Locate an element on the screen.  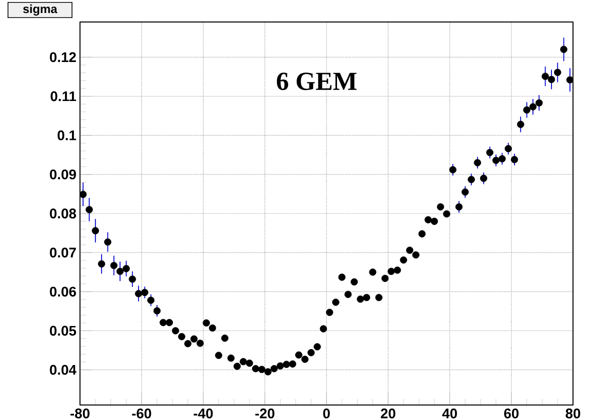
y-tick-label: 0.06 is located at coordinates (63, 291).